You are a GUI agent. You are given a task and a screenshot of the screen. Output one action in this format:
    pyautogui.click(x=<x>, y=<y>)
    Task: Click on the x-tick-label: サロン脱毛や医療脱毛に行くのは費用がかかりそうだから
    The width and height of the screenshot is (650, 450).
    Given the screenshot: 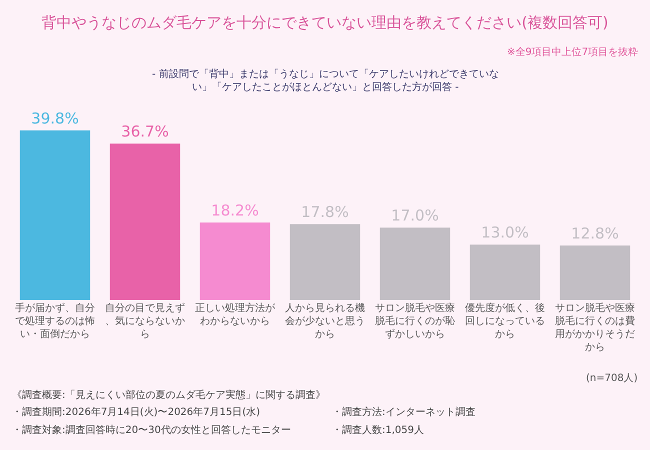 What is the action you would take?
    pyautogui.click(x=595, y=327)
    